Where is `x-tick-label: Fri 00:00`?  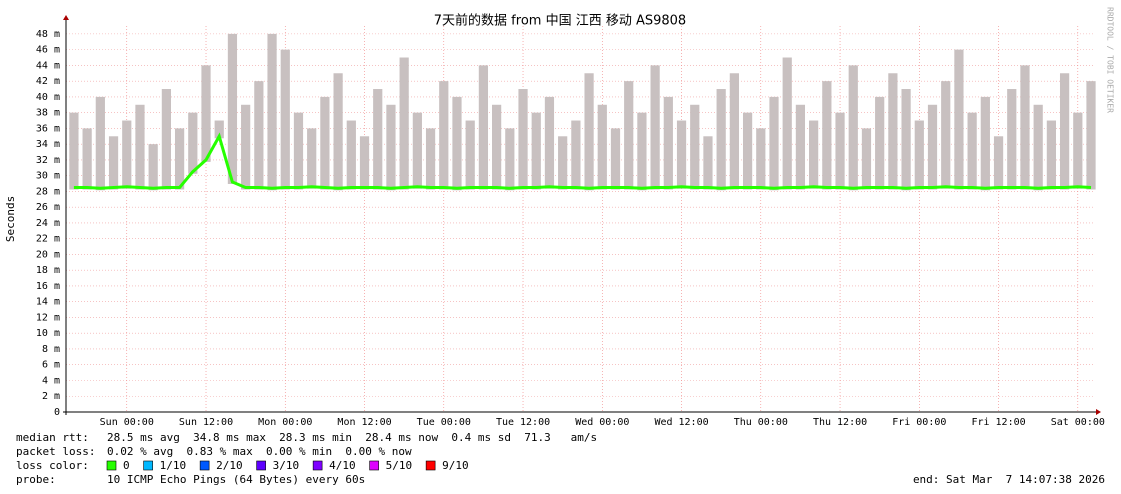
x-tick-label: Fri 00:00 is located at coordinates (919, 422).